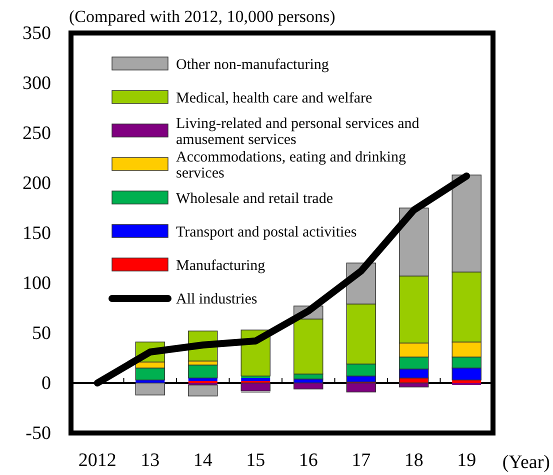 This screenshot has width=553, height=475. What do you see at coordinates (361, 460) in the screenshot?
I see `x-tick-label: 17` at bounding box center [361, 460].